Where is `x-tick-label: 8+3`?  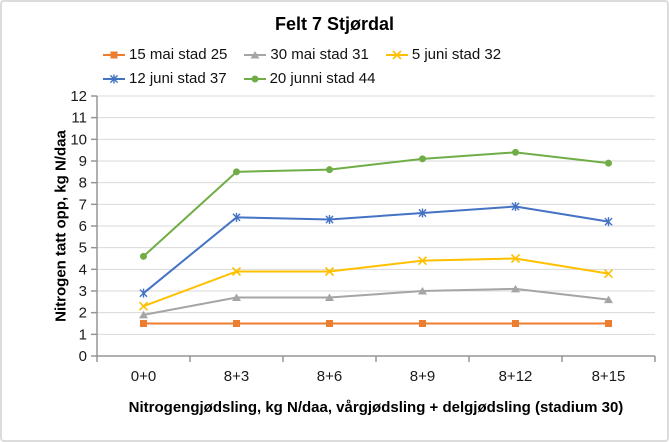
x-tick-label: 8+3 is located at coordinates (236, 376).